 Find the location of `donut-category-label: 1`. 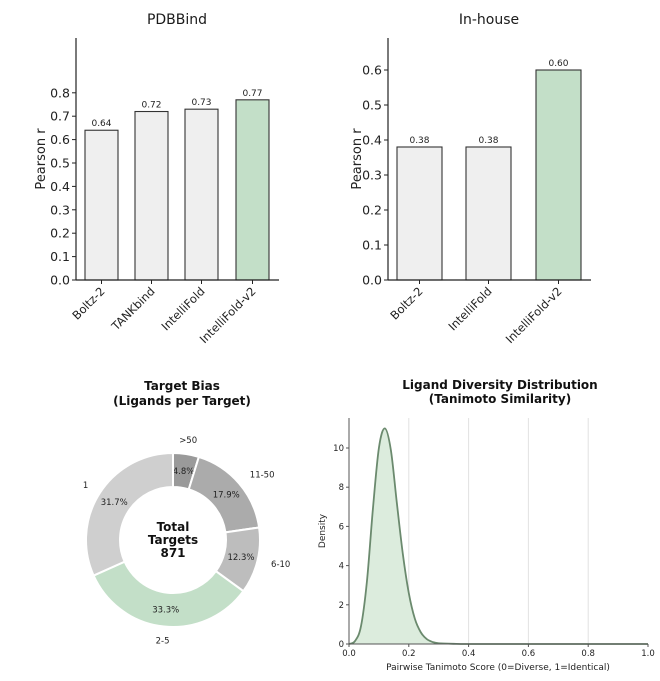

donut-category-label: 1 is located at coordinates (85, 486).